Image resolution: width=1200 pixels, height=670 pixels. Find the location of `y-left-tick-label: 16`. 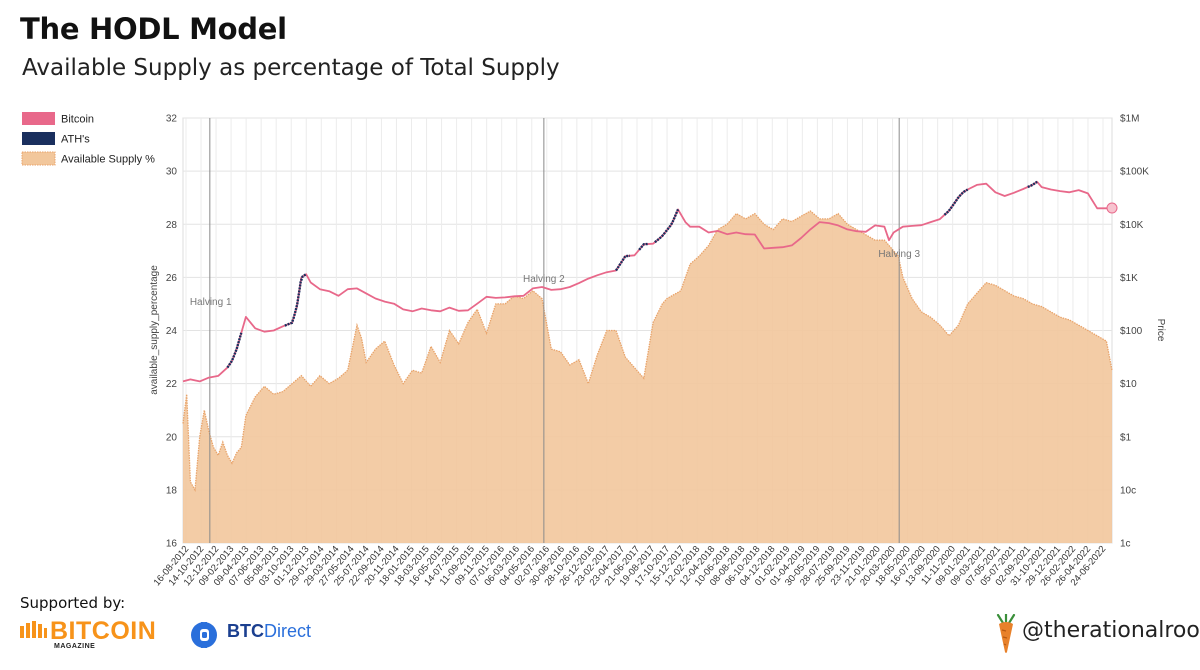

y-left-tick-label: 16 is located at coordinates (172, 544).